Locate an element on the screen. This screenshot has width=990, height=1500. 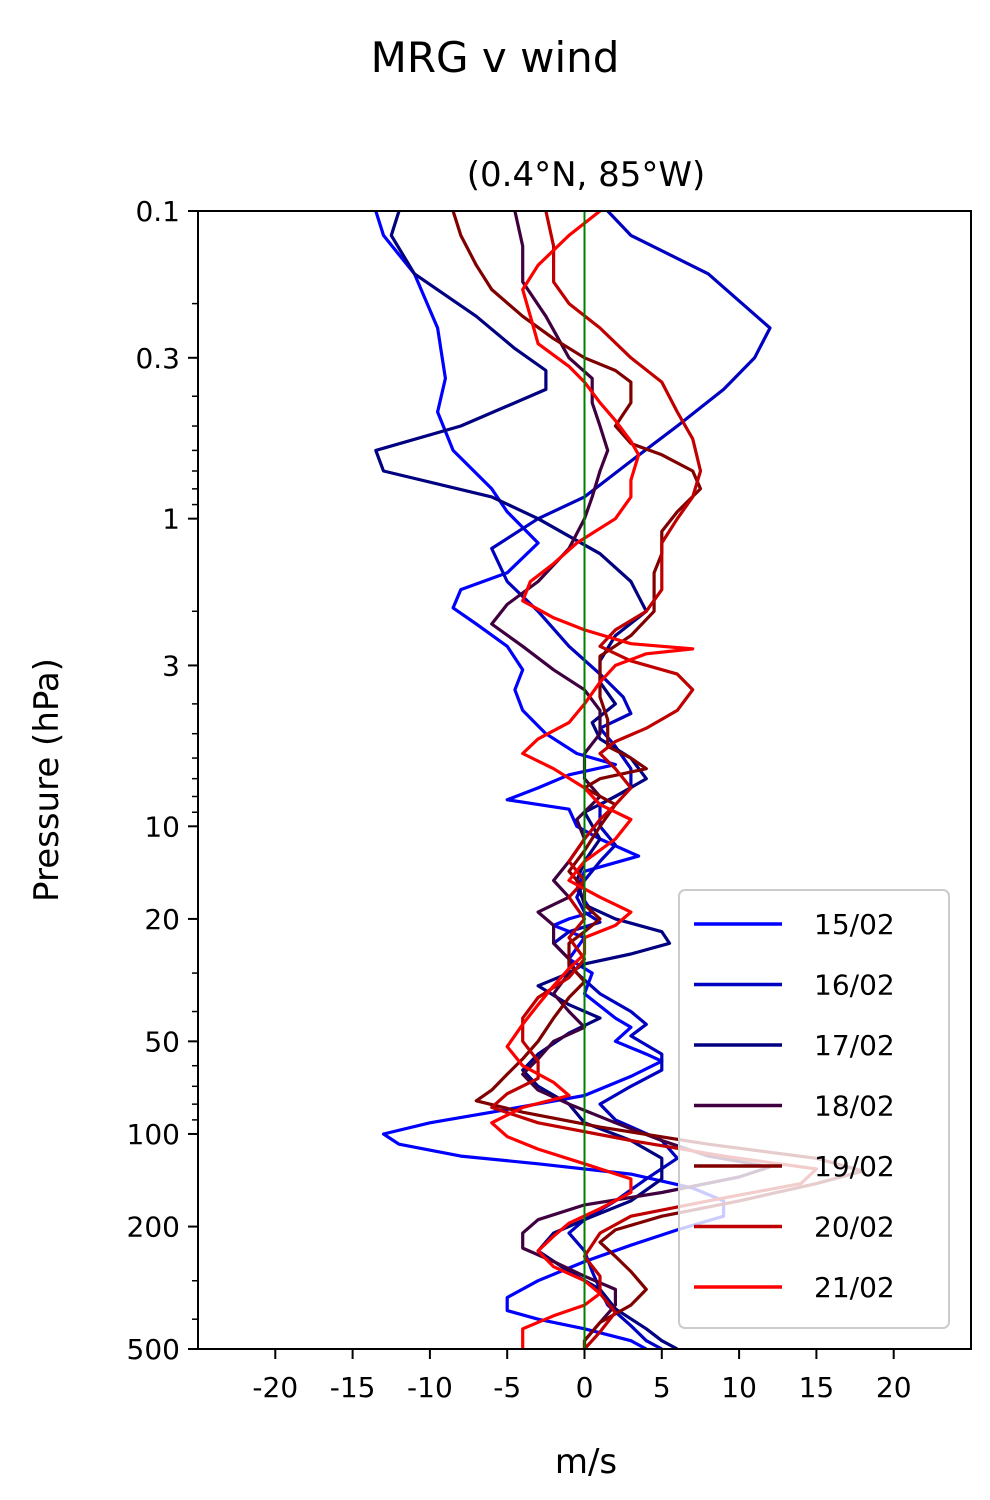
x-axis-label: m/s is located at coordinates (586, 1462).